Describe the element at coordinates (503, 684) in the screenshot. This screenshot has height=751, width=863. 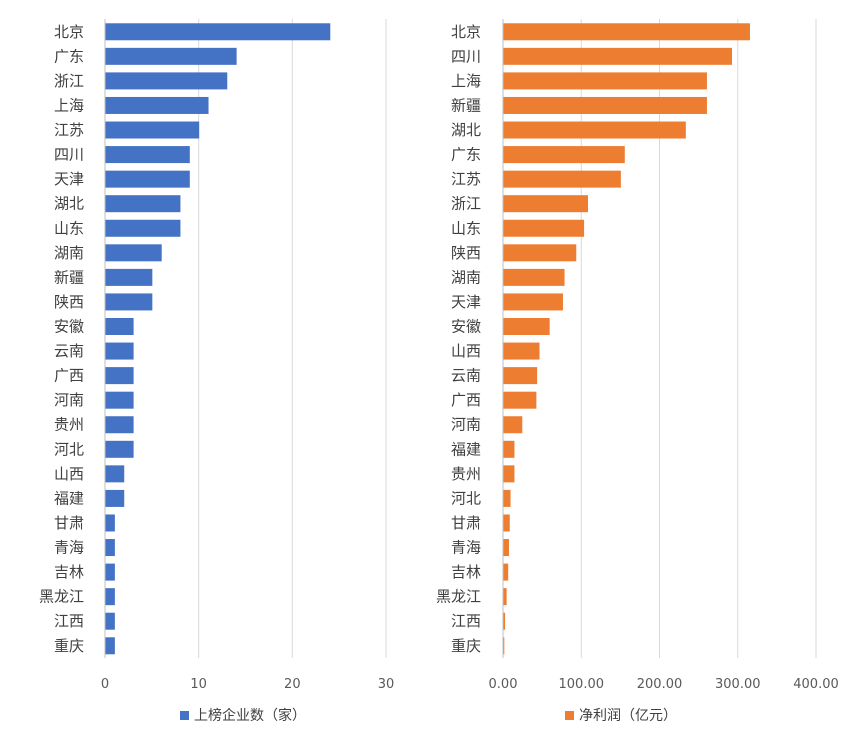
I see `right-x-tick-label-0: 0.00` at that location.